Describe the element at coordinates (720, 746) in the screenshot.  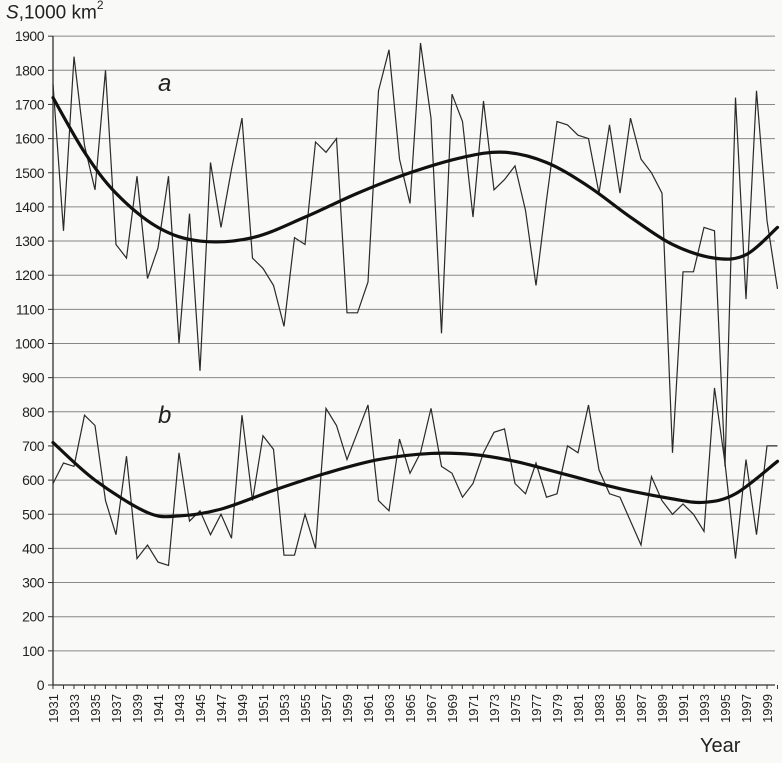
I see `x-axis-title: Year` at that location.